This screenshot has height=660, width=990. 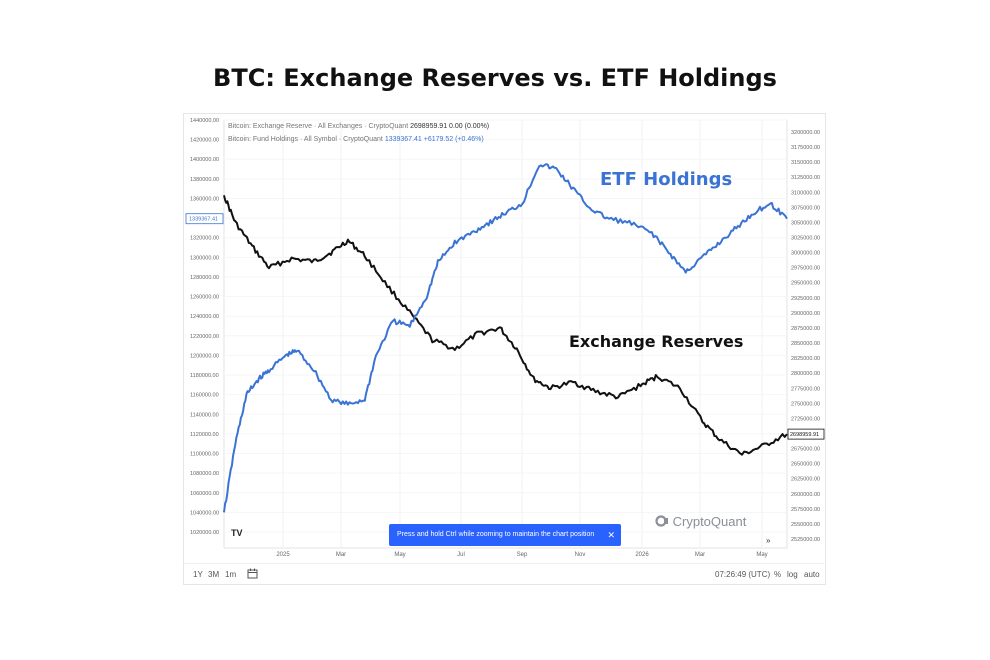 What do you see at coordinates (469, 126) in the screenshot?
I see `legend-reserve-change: 0.00 (0.00%)` at bounding box center [469, 126].